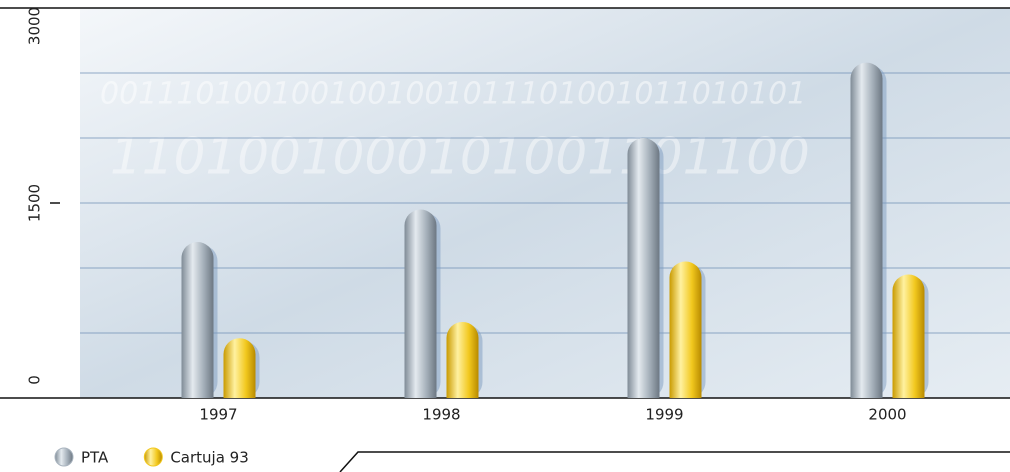  I want to click on legend-label: PTA, so click(95, 458).